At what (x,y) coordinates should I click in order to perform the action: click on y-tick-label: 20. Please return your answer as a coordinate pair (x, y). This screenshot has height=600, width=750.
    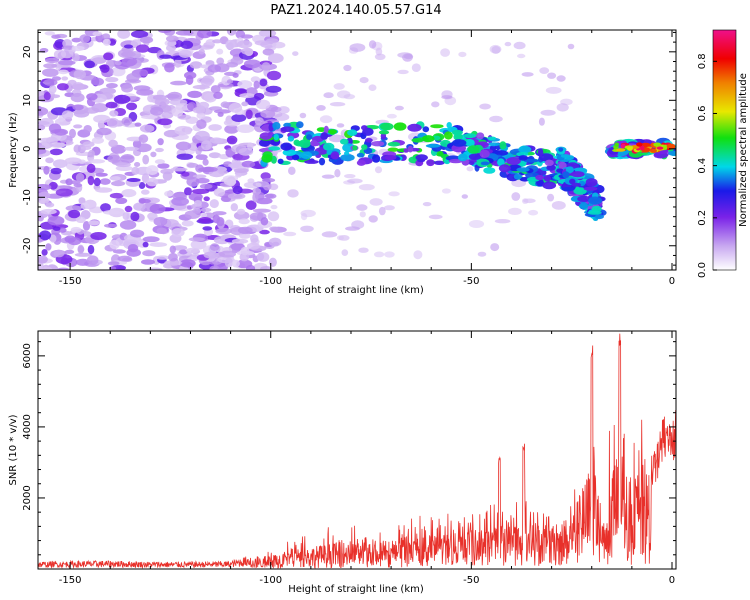
    Looking at the image, I should click on (27, 51).